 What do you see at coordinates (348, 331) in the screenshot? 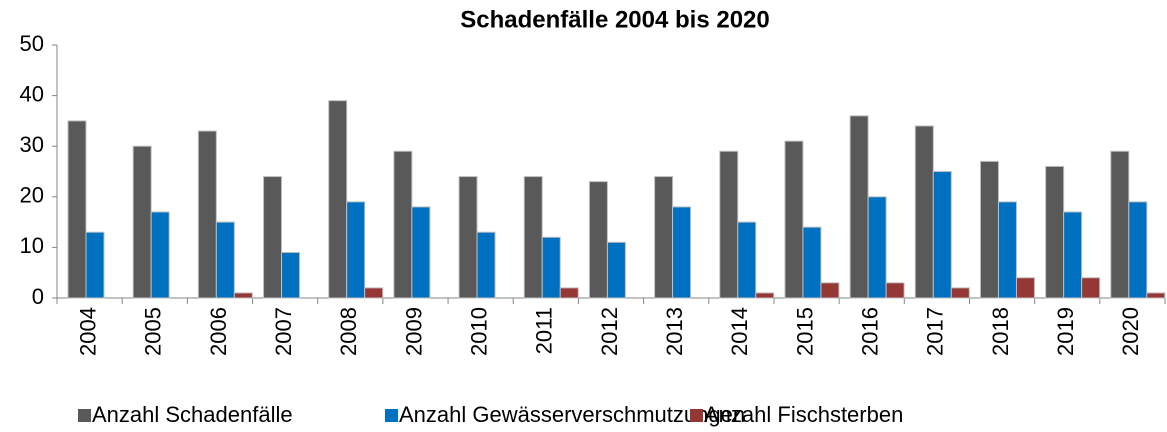
I see `x-tick-label: 2008` at bounding box center [348, 331].